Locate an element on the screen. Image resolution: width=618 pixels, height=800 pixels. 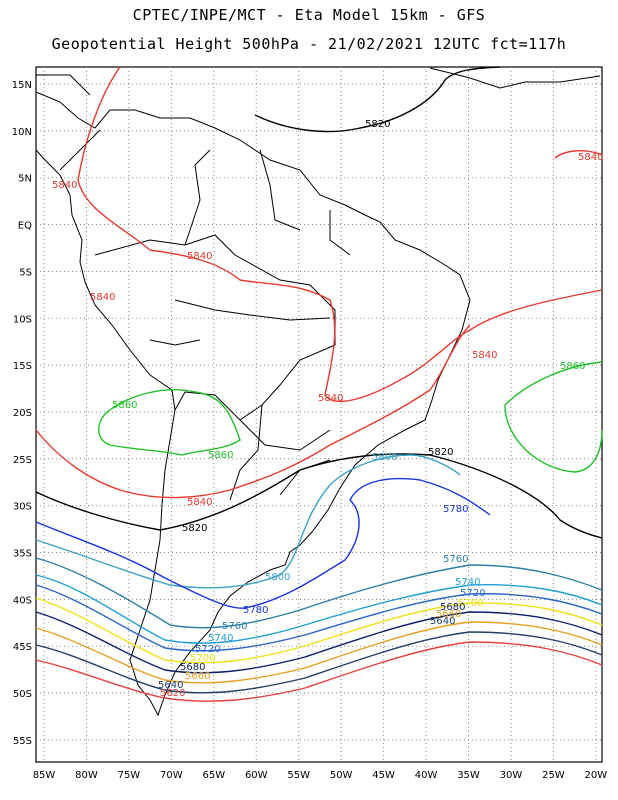
chart-title-line1: CPTEC/INPE/MCT - Eta Model 15km - GFS is located at coordinates (309, 15).